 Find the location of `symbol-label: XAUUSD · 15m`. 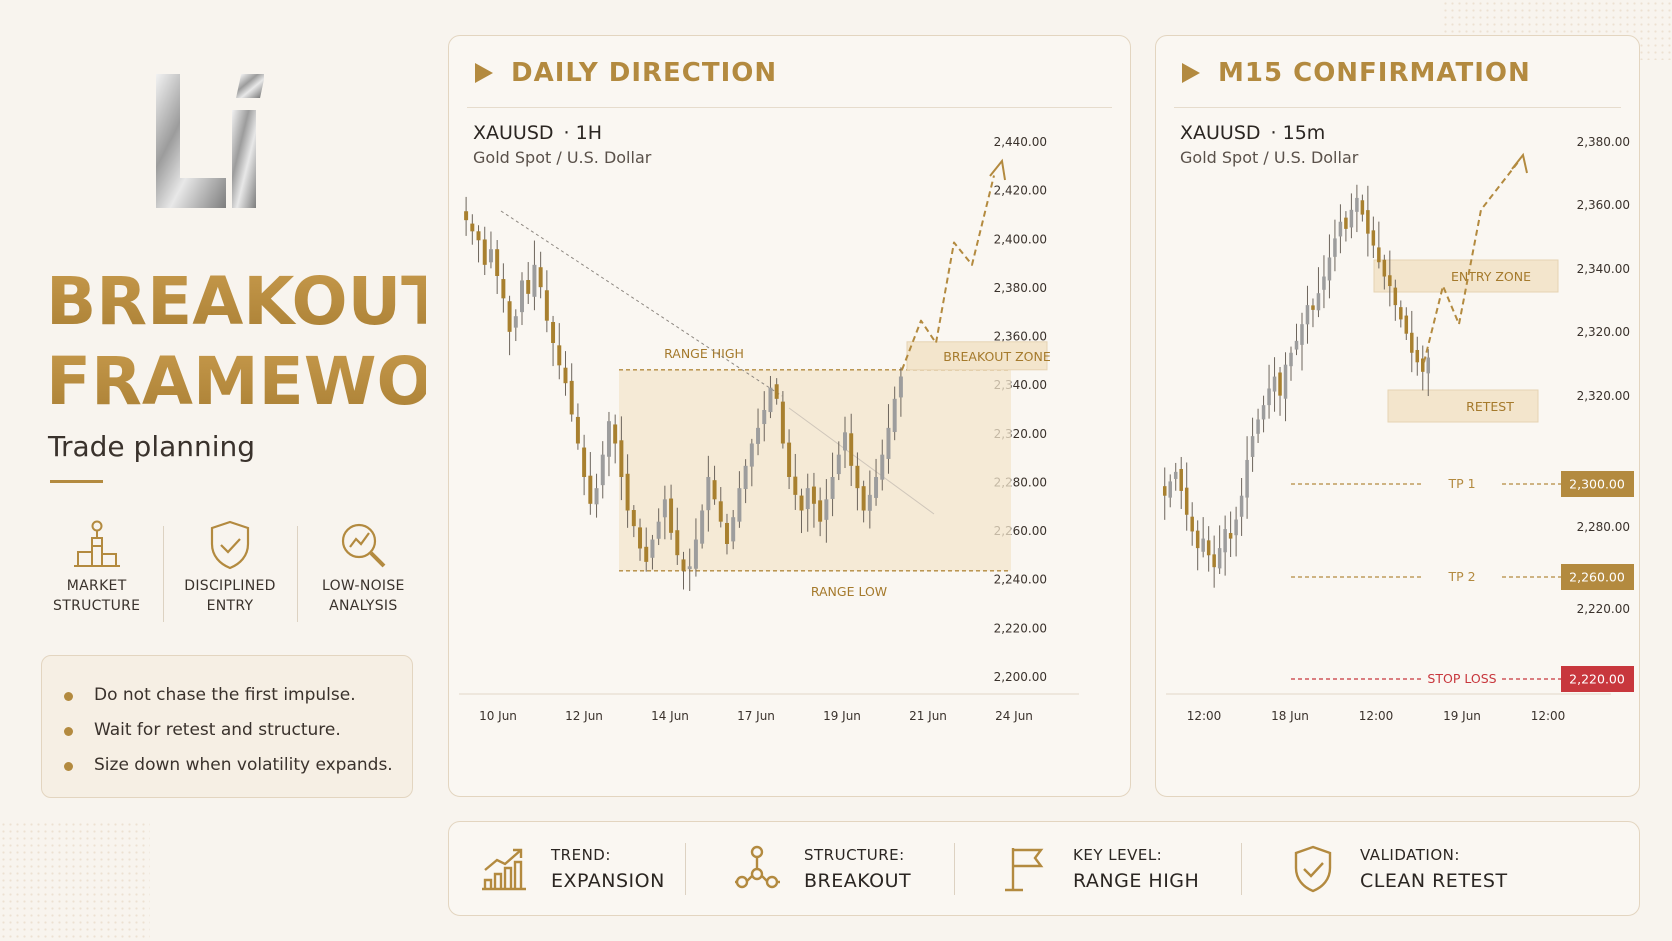

symbol-label: XAUUSD · 15m is located at coordinates (1252, 133).